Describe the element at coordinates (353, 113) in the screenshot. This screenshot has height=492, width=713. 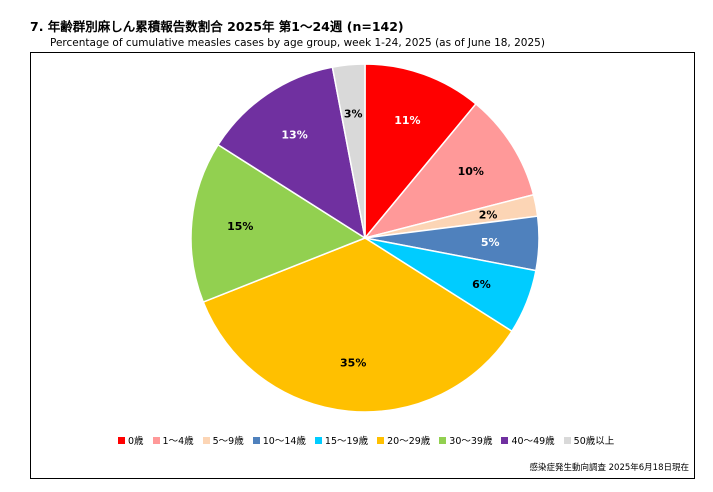
I see `slice-data-label: 3%` at that location.